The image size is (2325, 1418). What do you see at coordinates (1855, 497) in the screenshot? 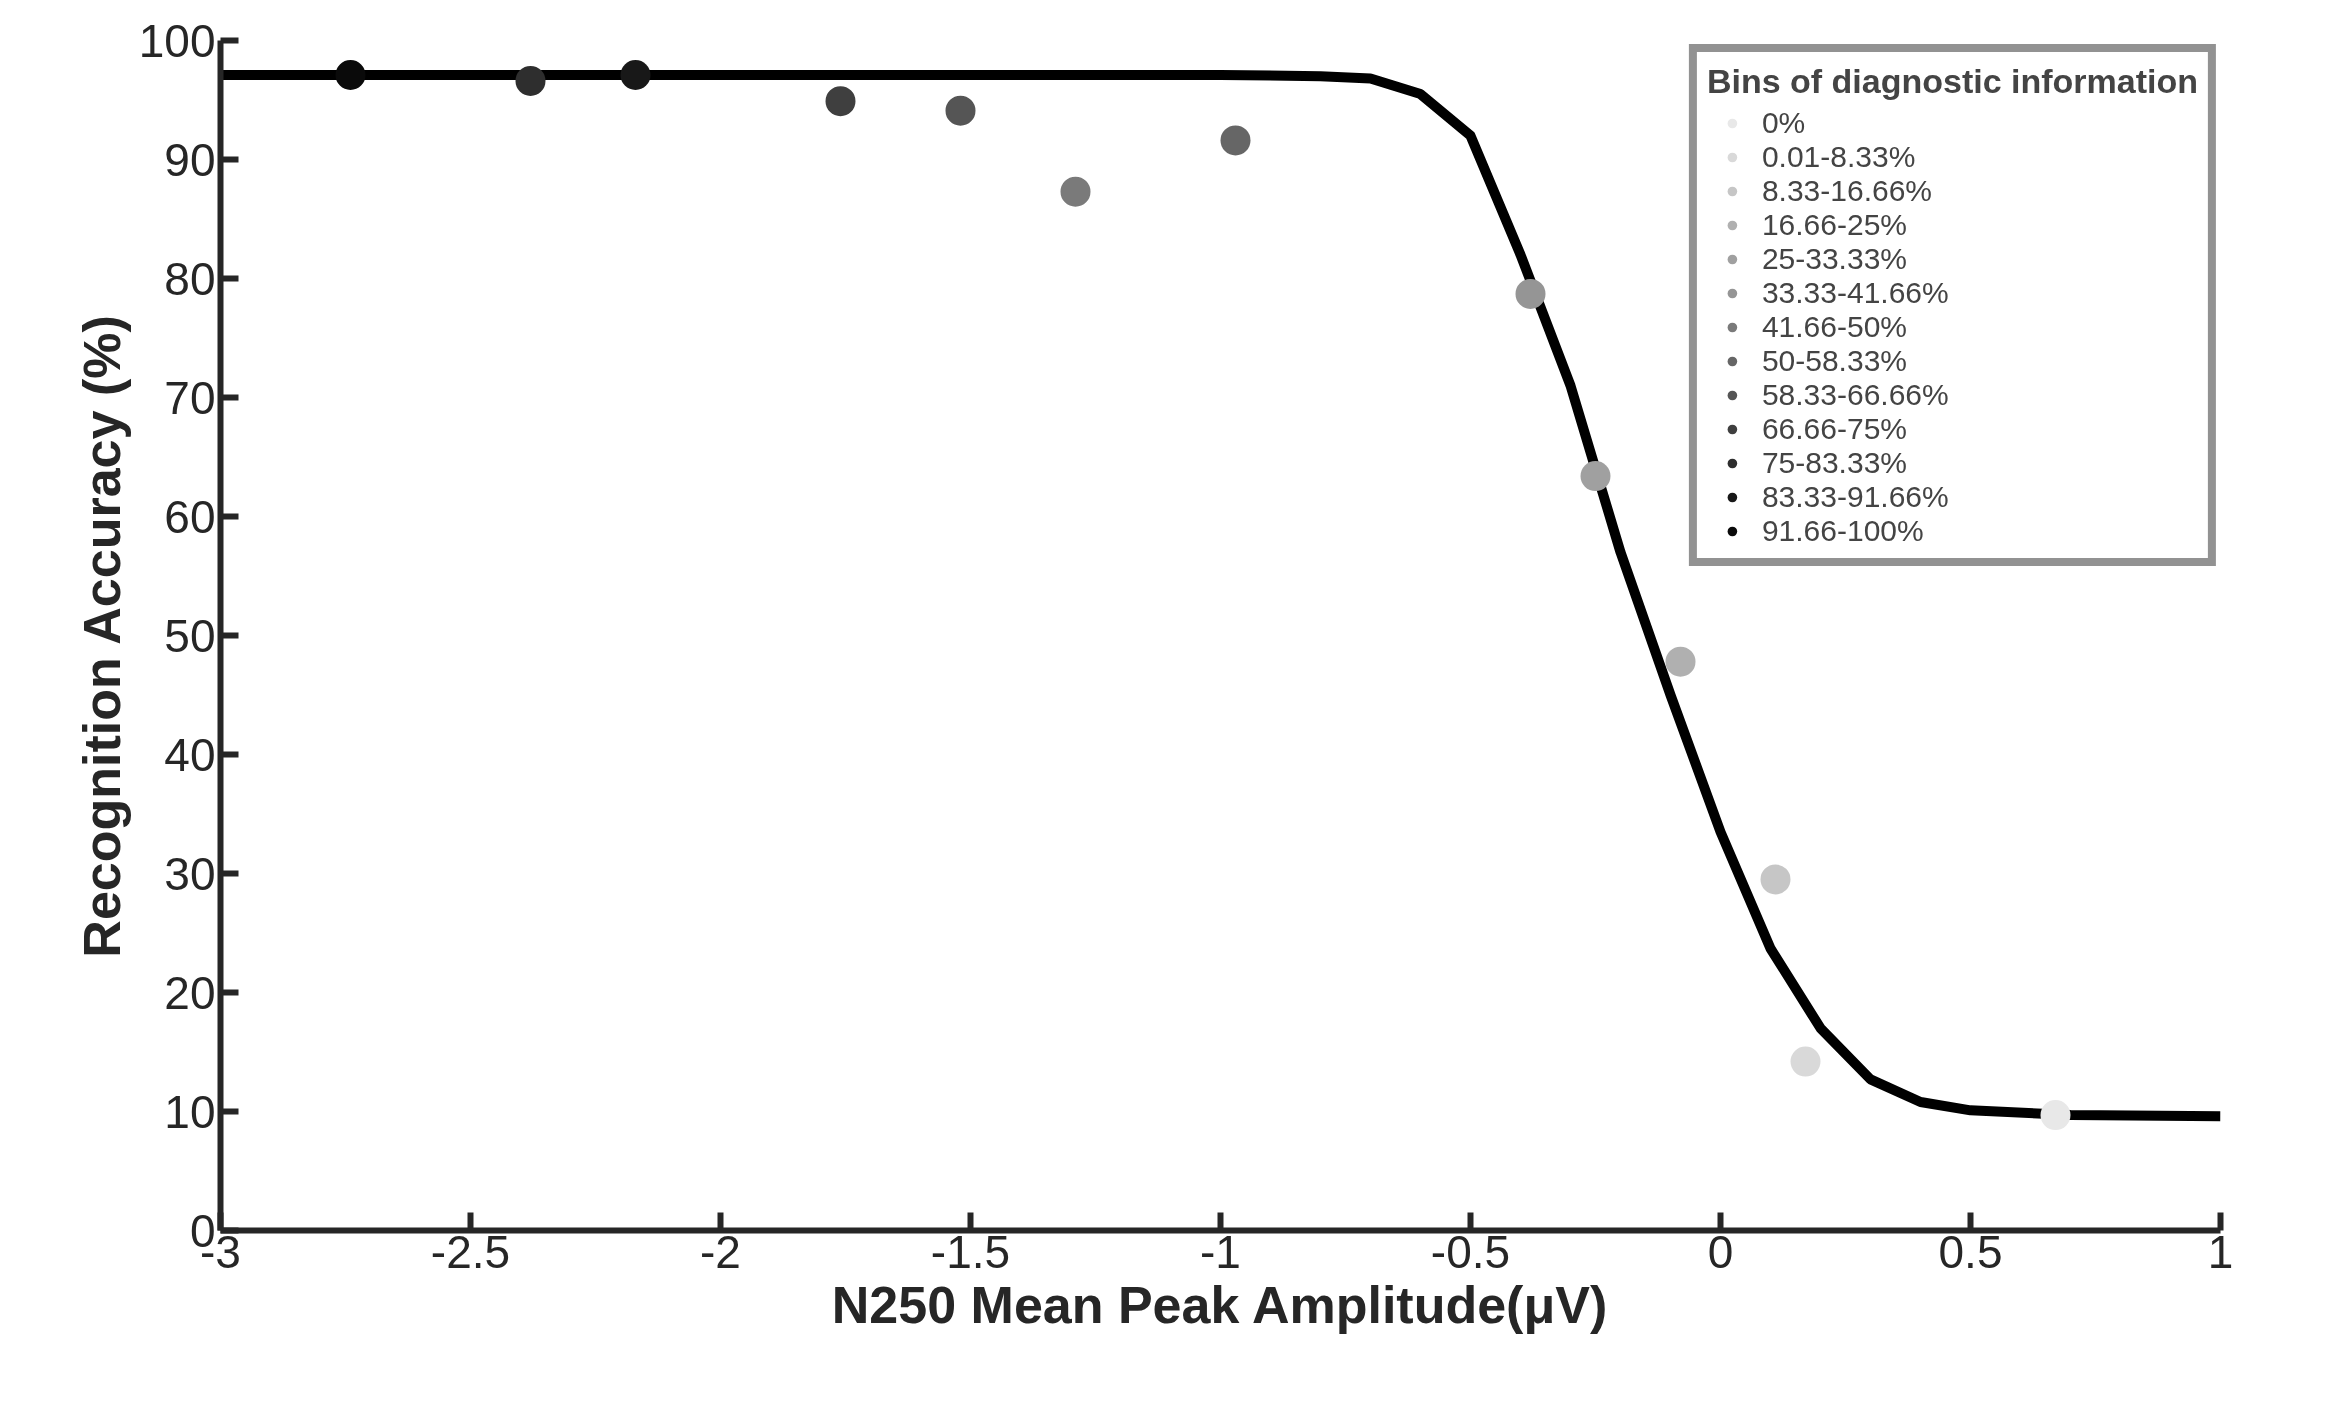
I see `legend-label: 83.33-91.66%` at bounding box center [1855, 497].